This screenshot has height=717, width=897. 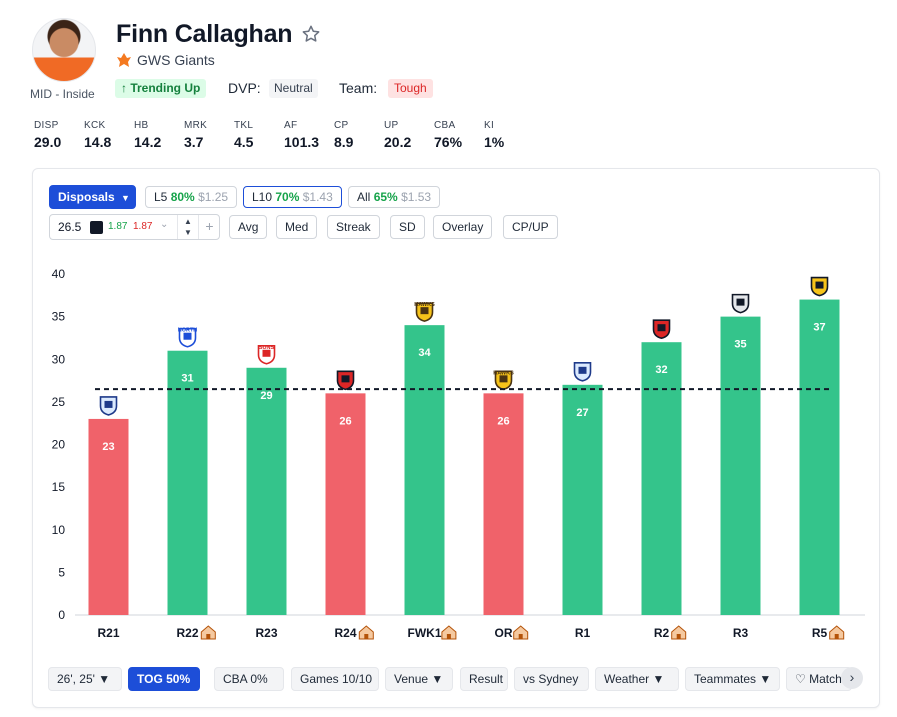 I want to click on opponent-logo-text: HAWKS, so click(x=503, y=373).